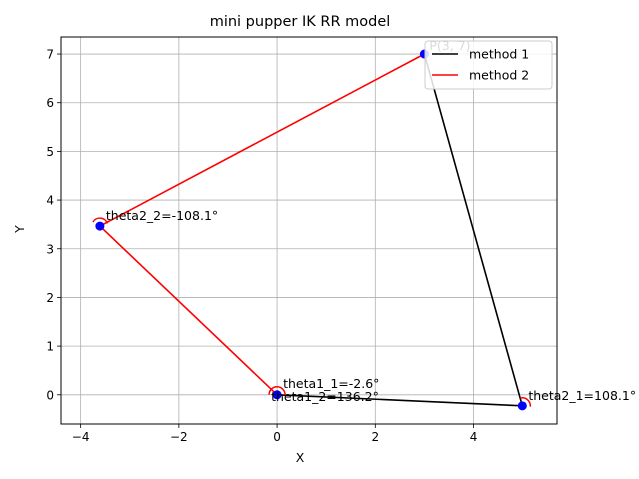 The width and height of the screenshot is (639, 479). What do you see at coordinates (300, 457) in the screenshot?
I see `x-axis-label: X` at bounding box center [300, 457].